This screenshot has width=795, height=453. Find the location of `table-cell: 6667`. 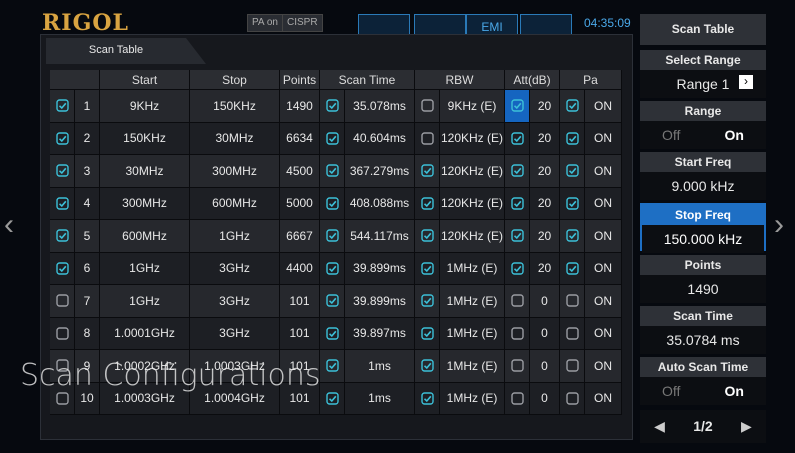

table-cell: 6667 is located at coordinates (300, 236).